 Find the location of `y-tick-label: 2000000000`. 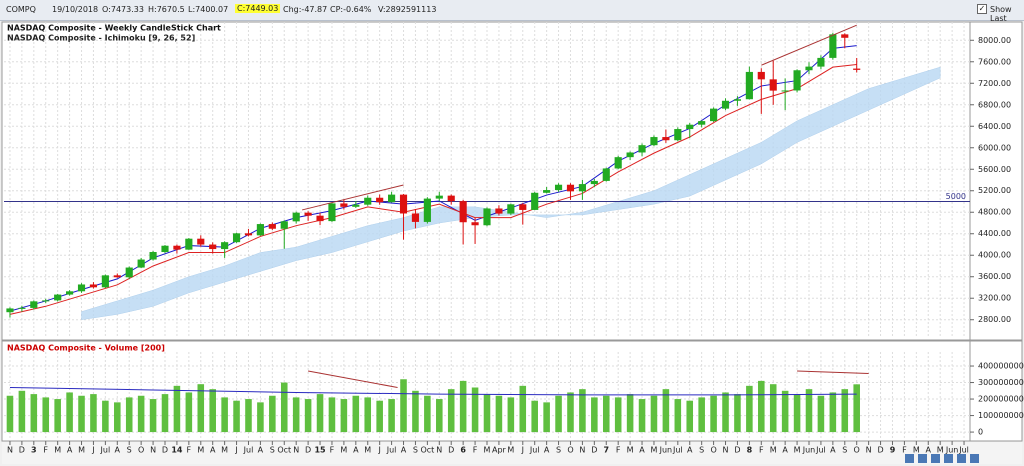

y-tick-label: 2000000000 is located at coordinates (1001, 399).